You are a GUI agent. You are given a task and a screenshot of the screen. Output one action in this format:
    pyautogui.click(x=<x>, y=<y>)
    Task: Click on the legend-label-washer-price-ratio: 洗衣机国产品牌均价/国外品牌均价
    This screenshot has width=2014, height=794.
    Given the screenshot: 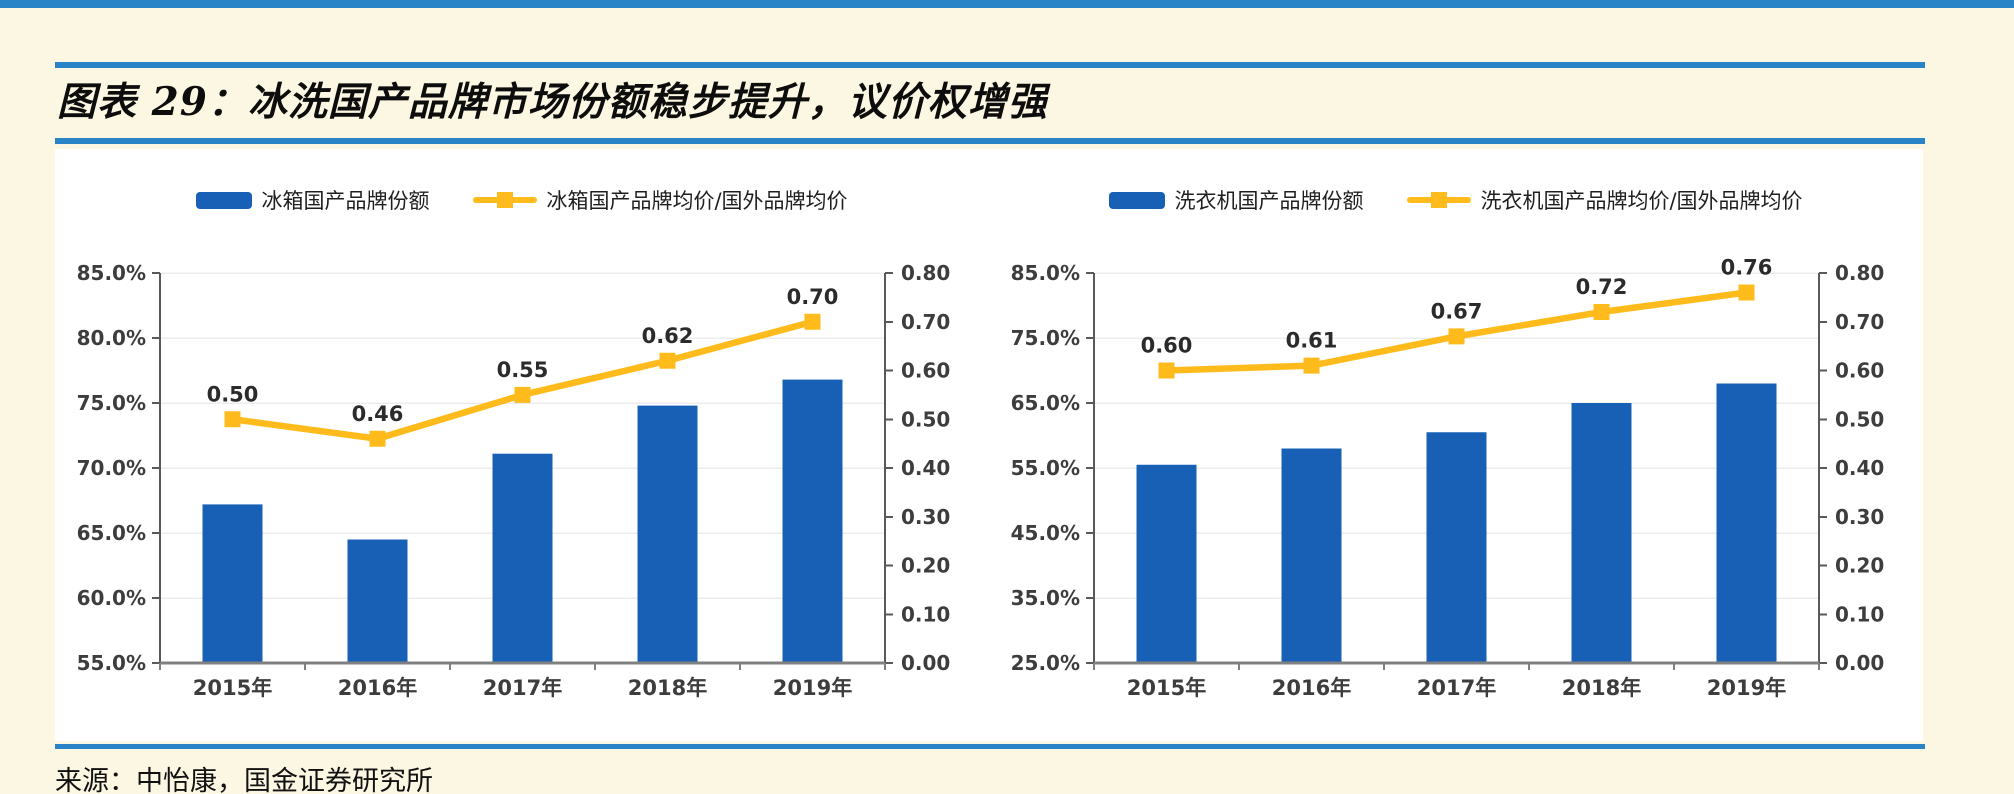 What is the action you would take?
    pyautogui.click(x=1641, y=201)
    